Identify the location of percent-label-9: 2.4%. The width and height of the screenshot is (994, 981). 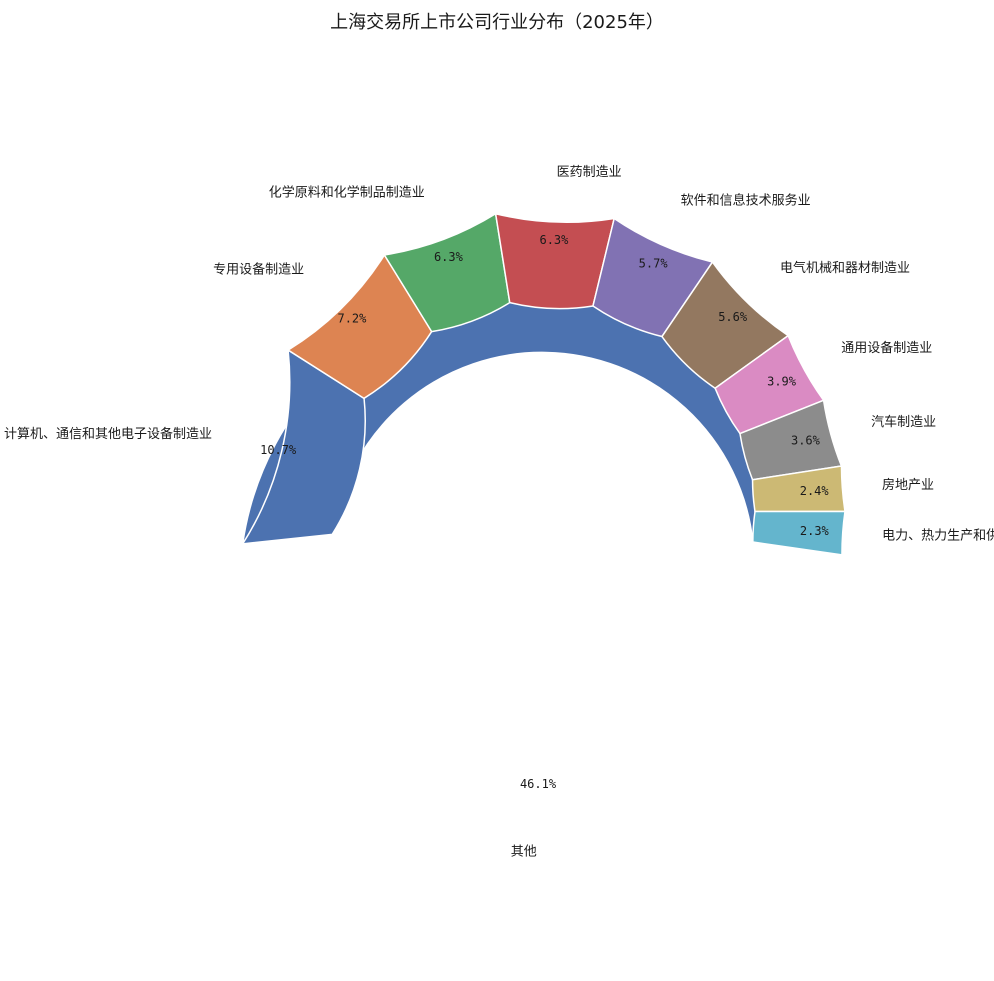
(815, 491).